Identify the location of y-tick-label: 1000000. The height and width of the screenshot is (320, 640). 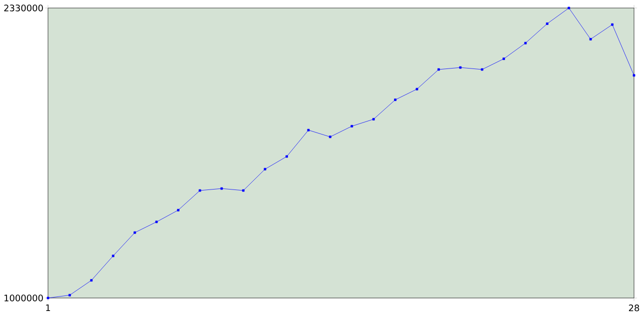
(23, 298).